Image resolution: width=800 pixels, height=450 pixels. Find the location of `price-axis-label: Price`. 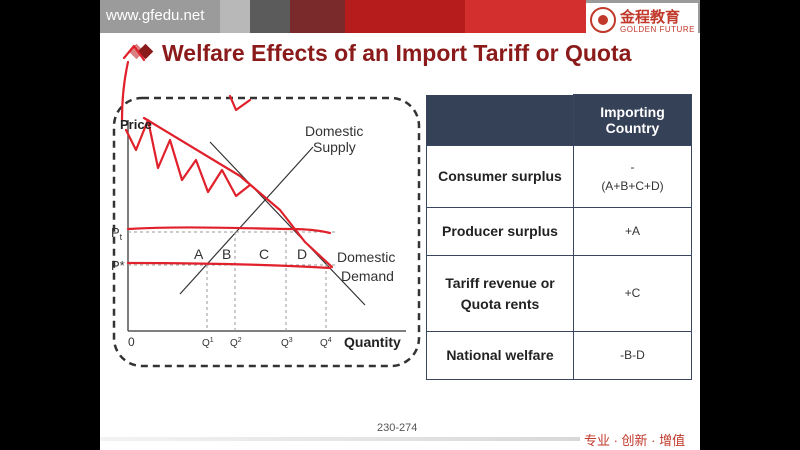

price-axis-label: Price is located at coordinates (136, 124).